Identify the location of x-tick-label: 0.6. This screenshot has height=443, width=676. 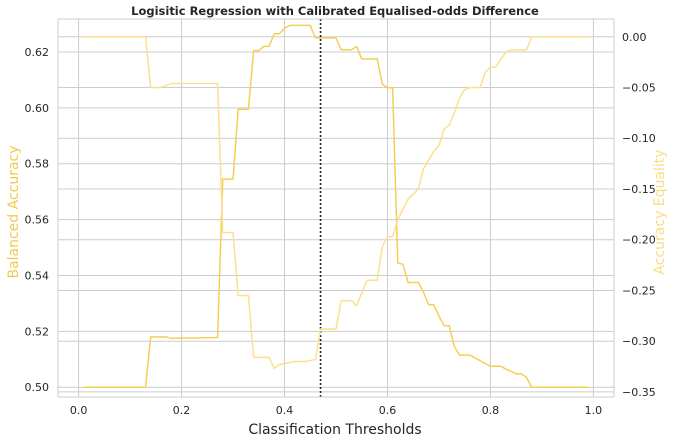
(388, 410).